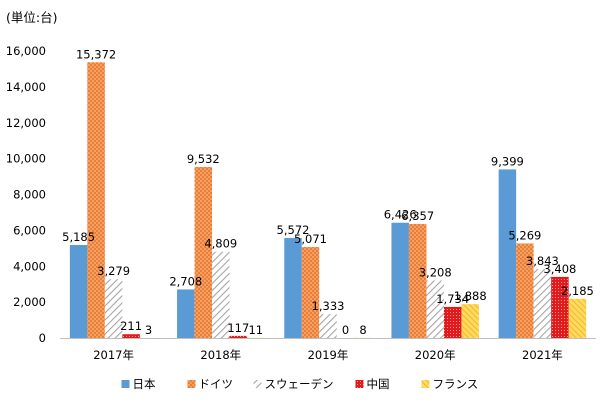  What do you see at coordinates (378, 384) in the screenshot?
I see `legend-entry: 中国` at bounding box center [378, 384].